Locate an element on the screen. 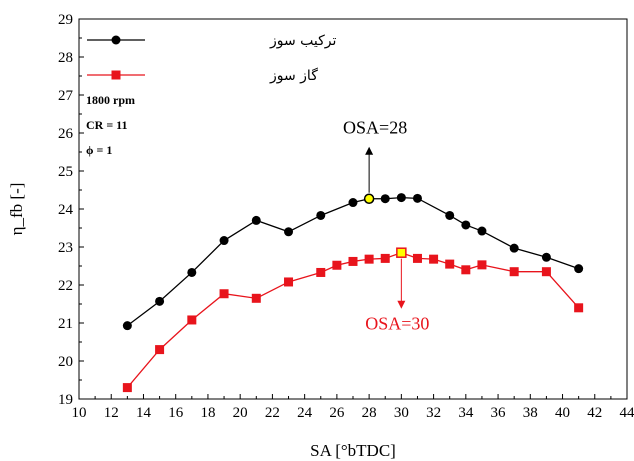 The image size is (634, 461). x-tick-label: 40 is located at coordinates (562, 413).